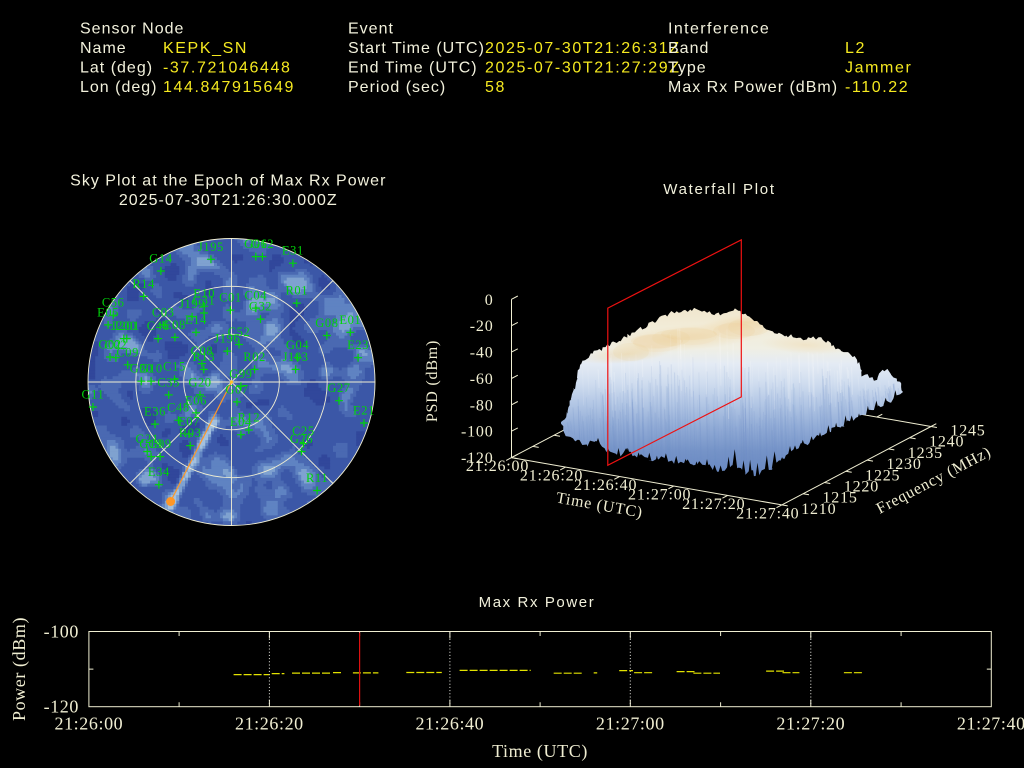 The height and width of the screenshot is (768, 1024). What do you see at coordinates (127, 326) in the screenshot?
I see `svg-text: J201` at bounding box center [127, 326].